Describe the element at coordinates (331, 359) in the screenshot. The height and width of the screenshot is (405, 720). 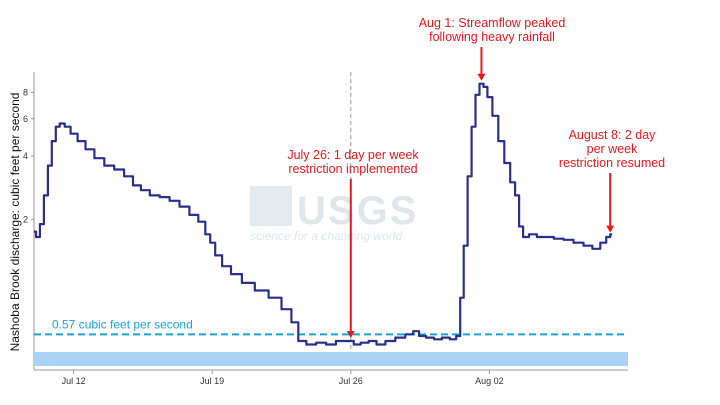
I see `range-selector-bar` at that location.